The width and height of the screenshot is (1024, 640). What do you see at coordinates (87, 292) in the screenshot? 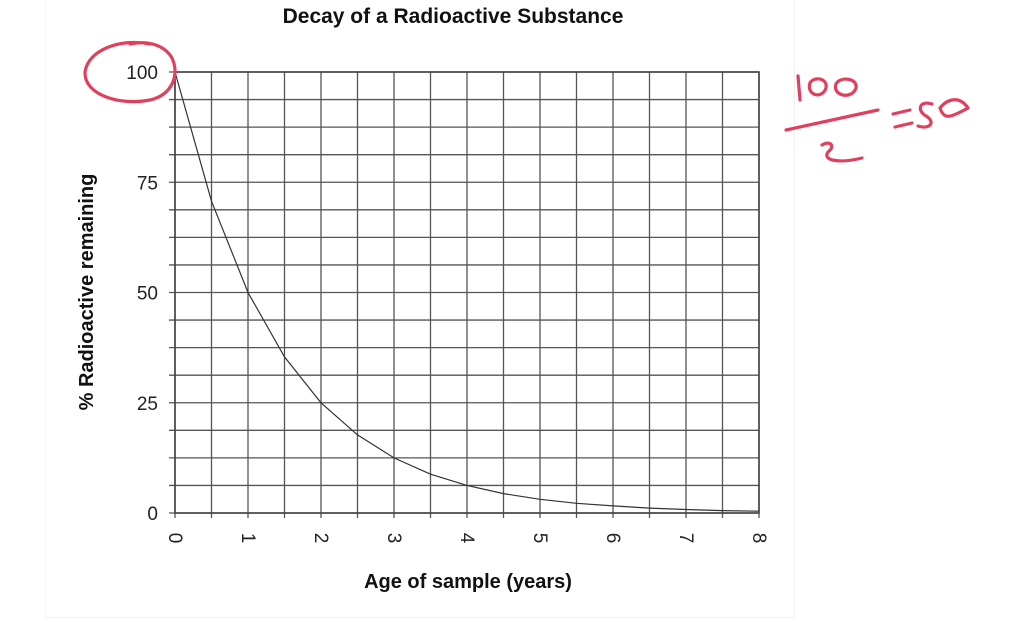
I see `y-axis-label: % Radioactive remaining` at bounding box center [87, 292].